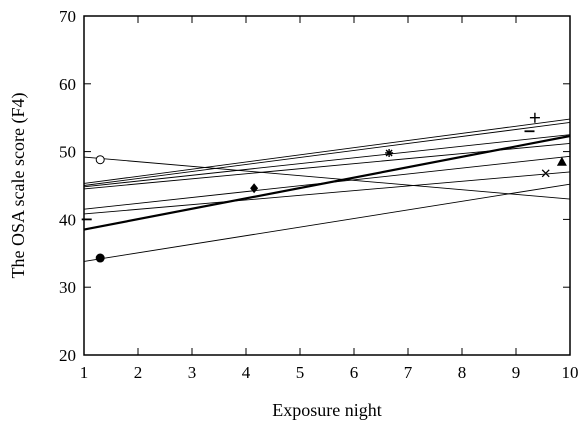  I want to click on cross-marker, so click(545, 173).